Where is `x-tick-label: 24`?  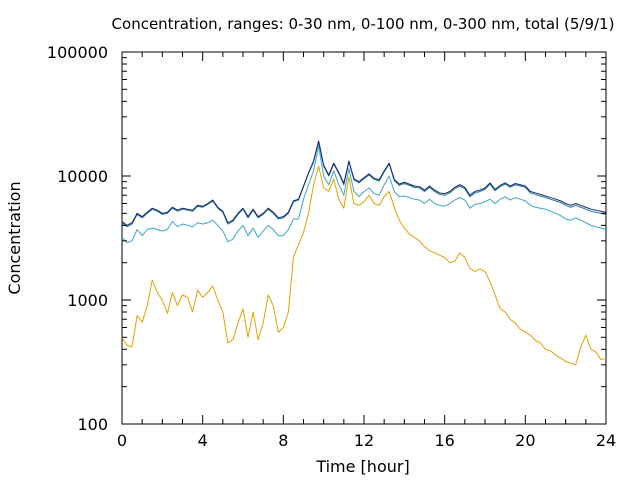
x-tick-label: 24 is located at coordinates (606, 440).